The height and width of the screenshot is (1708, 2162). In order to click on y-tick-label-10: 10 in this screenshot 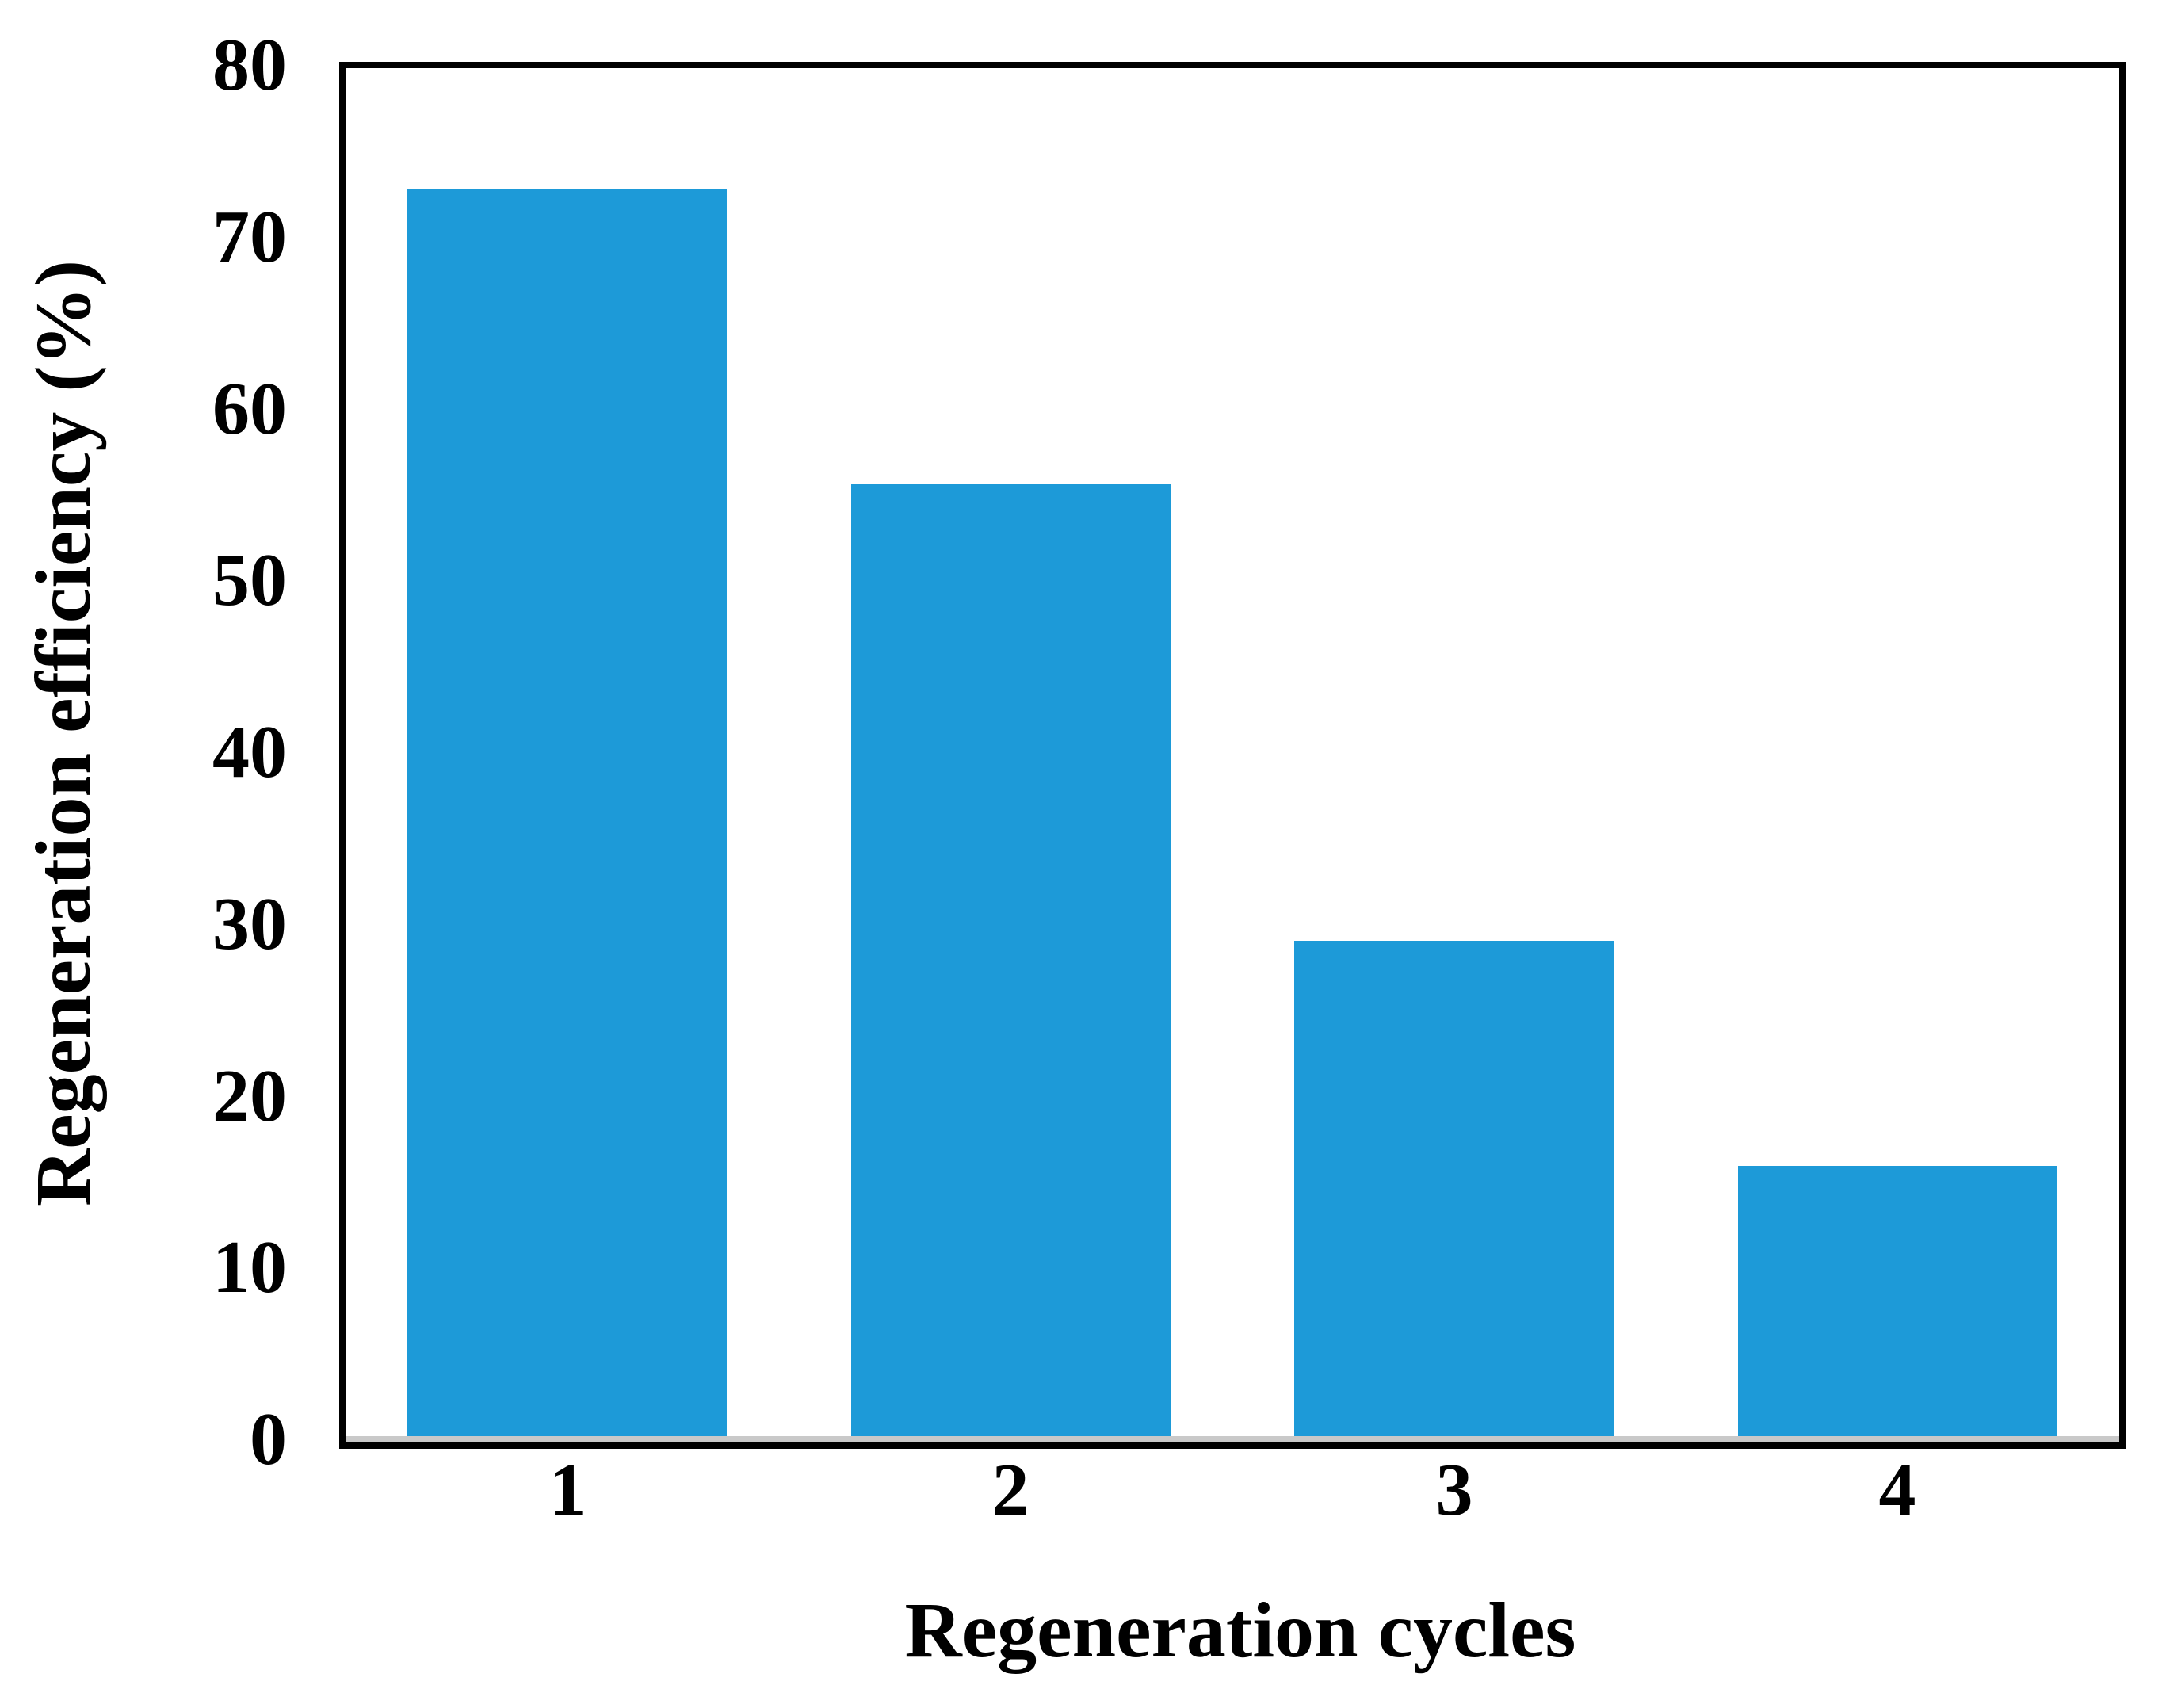, I will do `click(249, 1267)`.